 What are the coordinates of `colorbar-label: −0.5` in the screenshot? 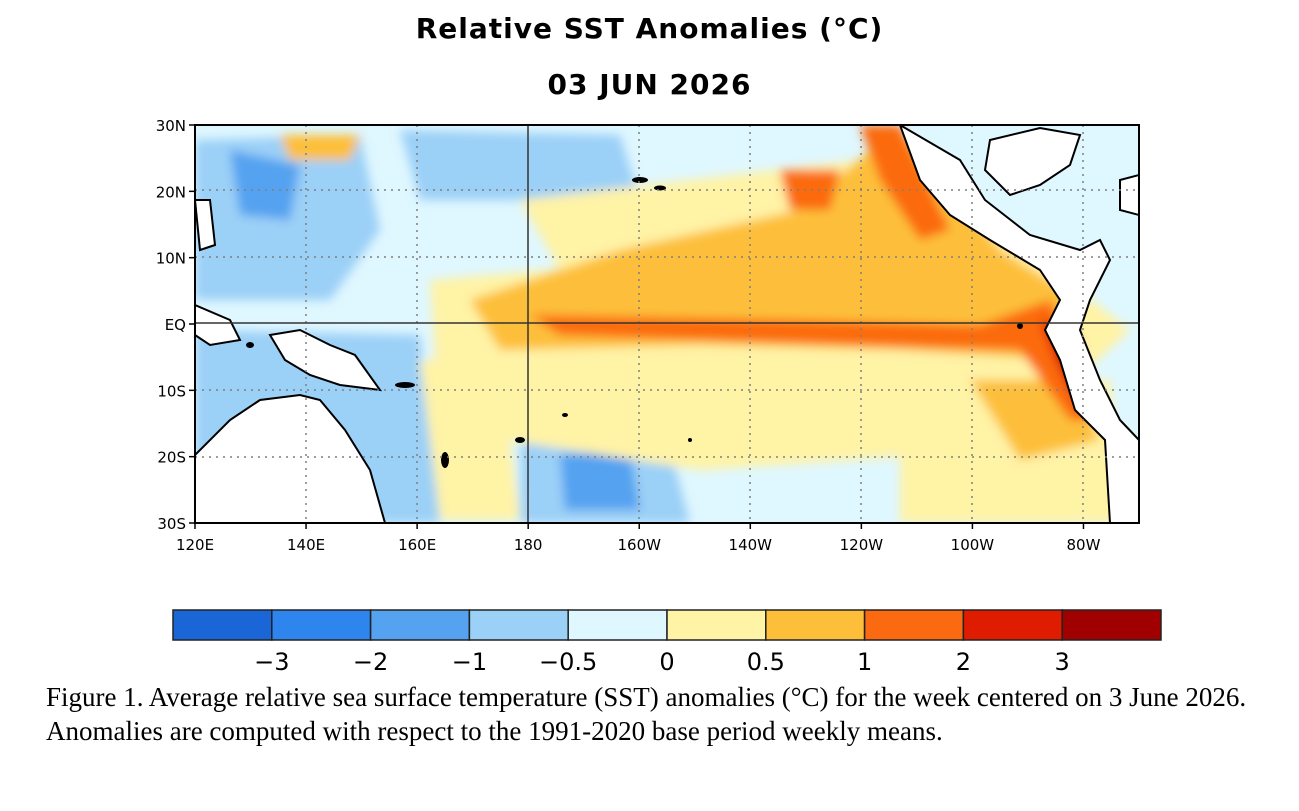 It's located at (568, 662).